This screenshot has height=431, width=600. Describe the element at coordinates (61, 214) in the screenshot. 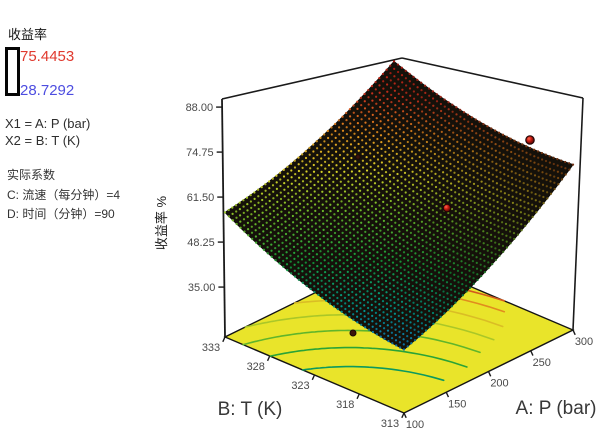

I see `actual-factor-d: D: 时间（分钟）=90` at that location.